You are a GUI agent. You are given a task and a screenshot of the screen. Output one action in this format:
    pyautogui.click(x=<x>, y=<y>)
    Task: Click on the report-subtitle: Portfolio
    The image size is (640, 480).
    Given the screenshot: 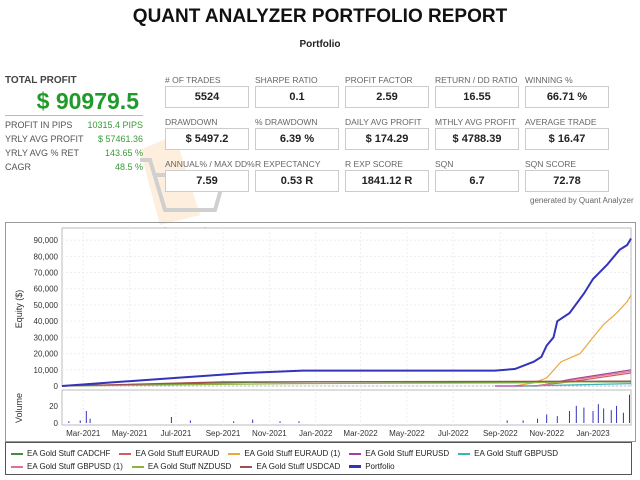 What is the action you would take?
    pyautogui.click(x=320, y=44)
    